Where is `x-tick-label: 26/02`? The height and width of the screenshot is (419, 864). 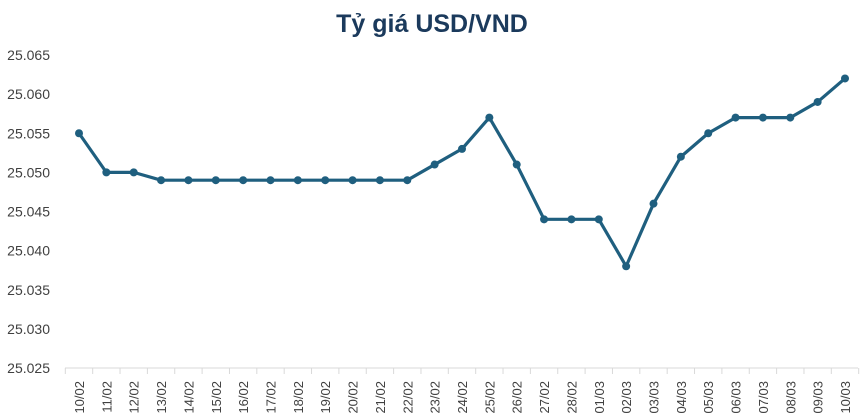 x-tick-label: 26/02 is located at coordinates (517, 397).